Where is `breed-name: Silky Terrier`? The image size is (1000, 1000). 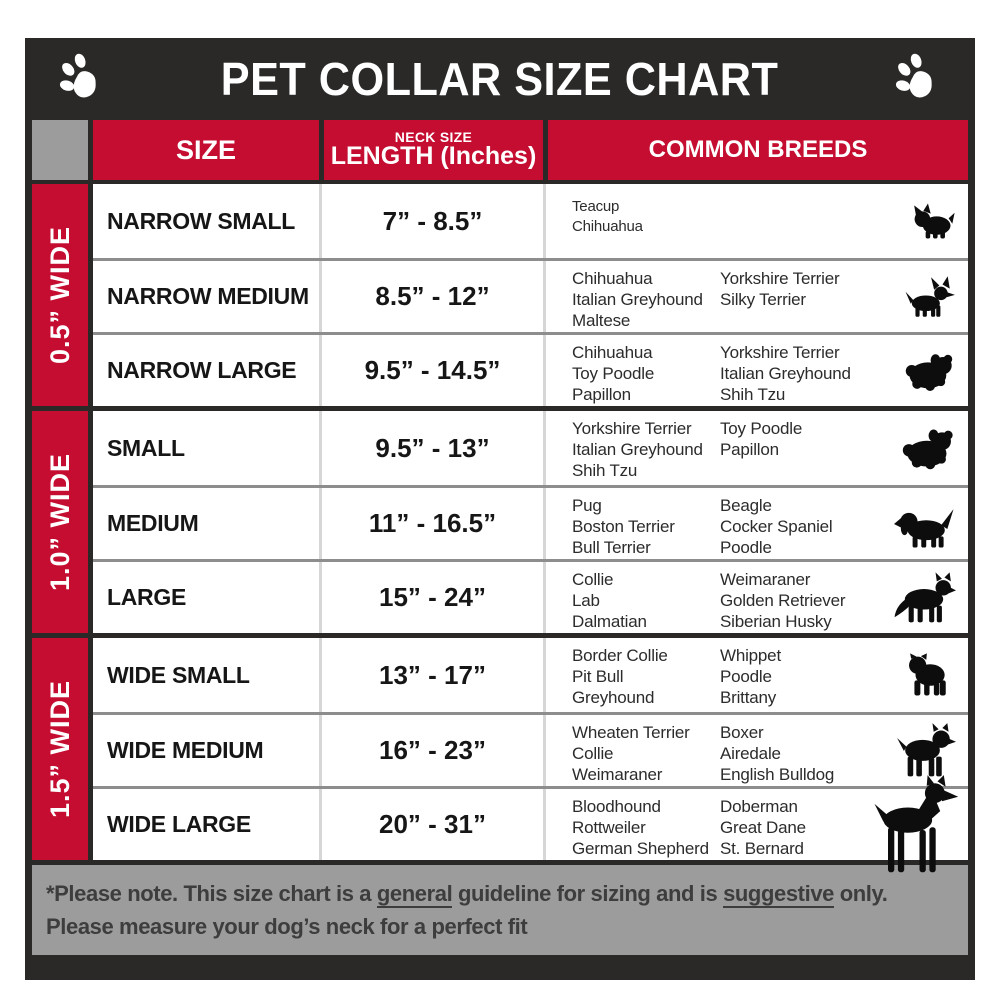 breed-name: Silky Terrier is located at coordinates (763, 299).